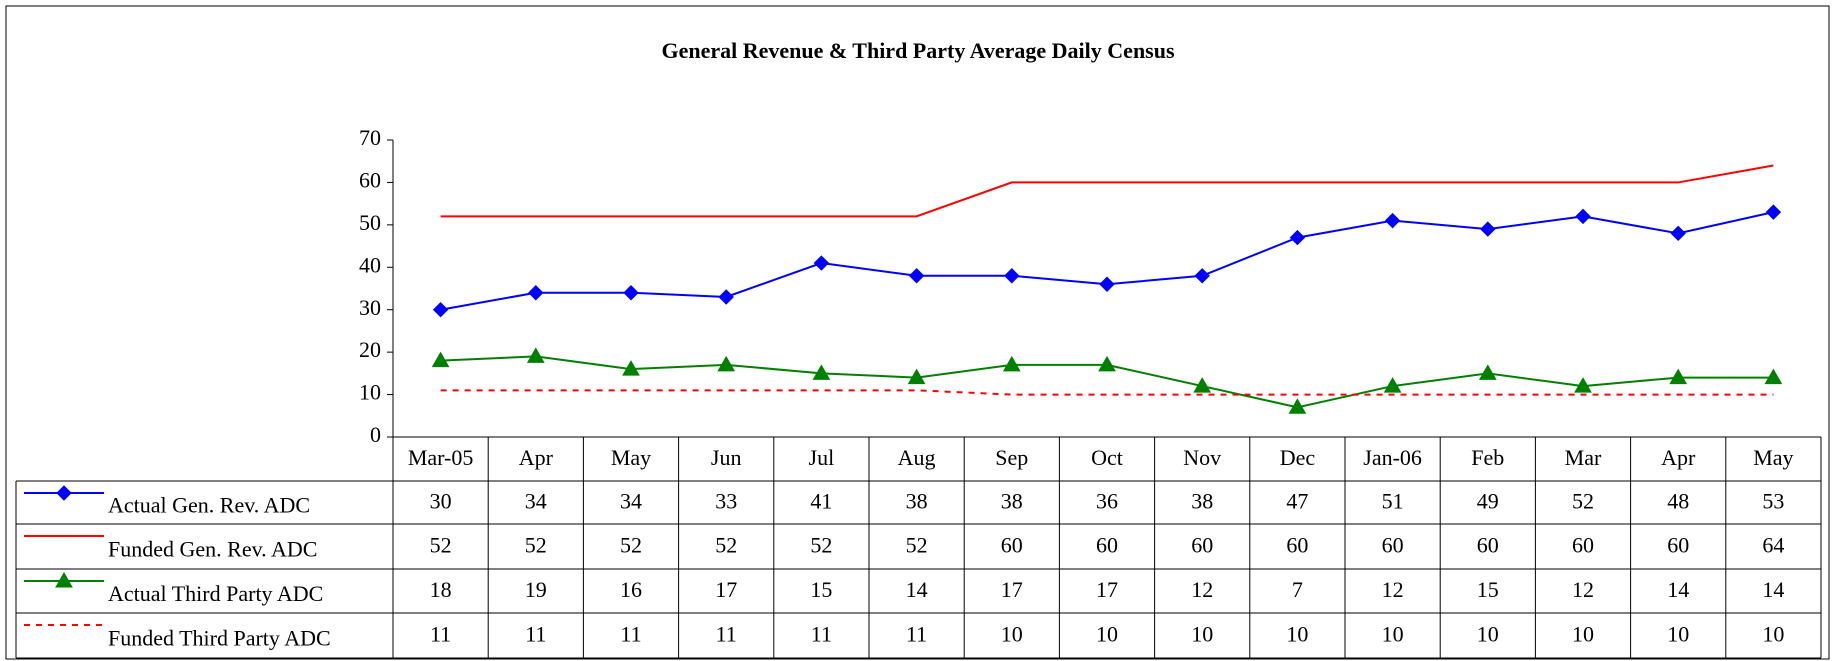 This screenshot has width=1835, height=661. Describe the element at coordinates (1202, 457) in the screenshot. I see `x-tick-label: Nov` at that location.